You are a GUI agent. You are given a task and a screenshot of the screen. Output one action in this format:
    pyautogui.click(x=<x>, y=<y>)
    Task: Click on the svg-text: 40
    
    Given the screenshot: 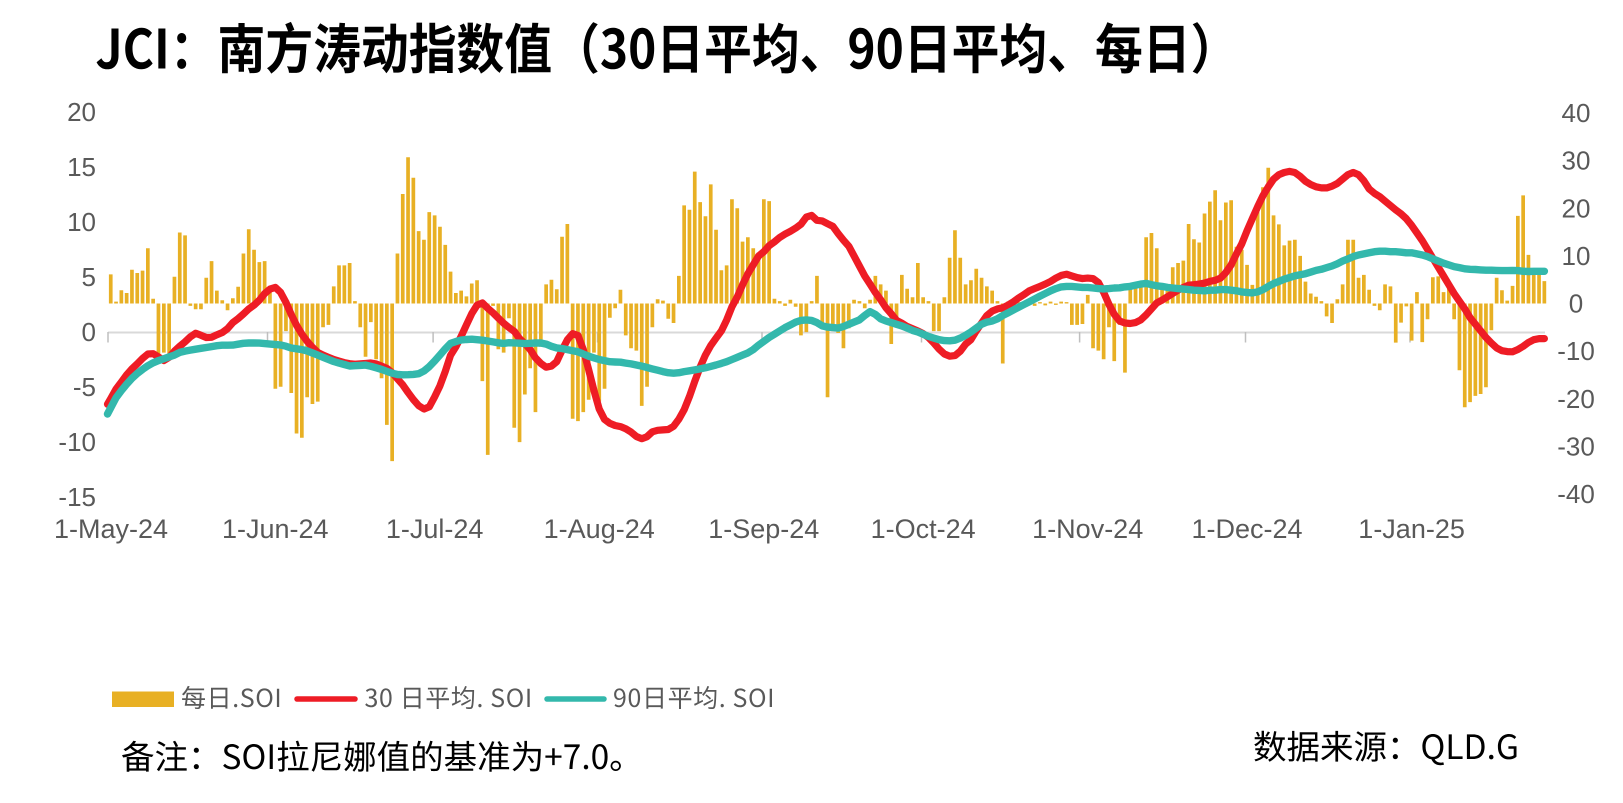 What is the action you would take?
    pyautogui.click(x=1576, y=113)
    